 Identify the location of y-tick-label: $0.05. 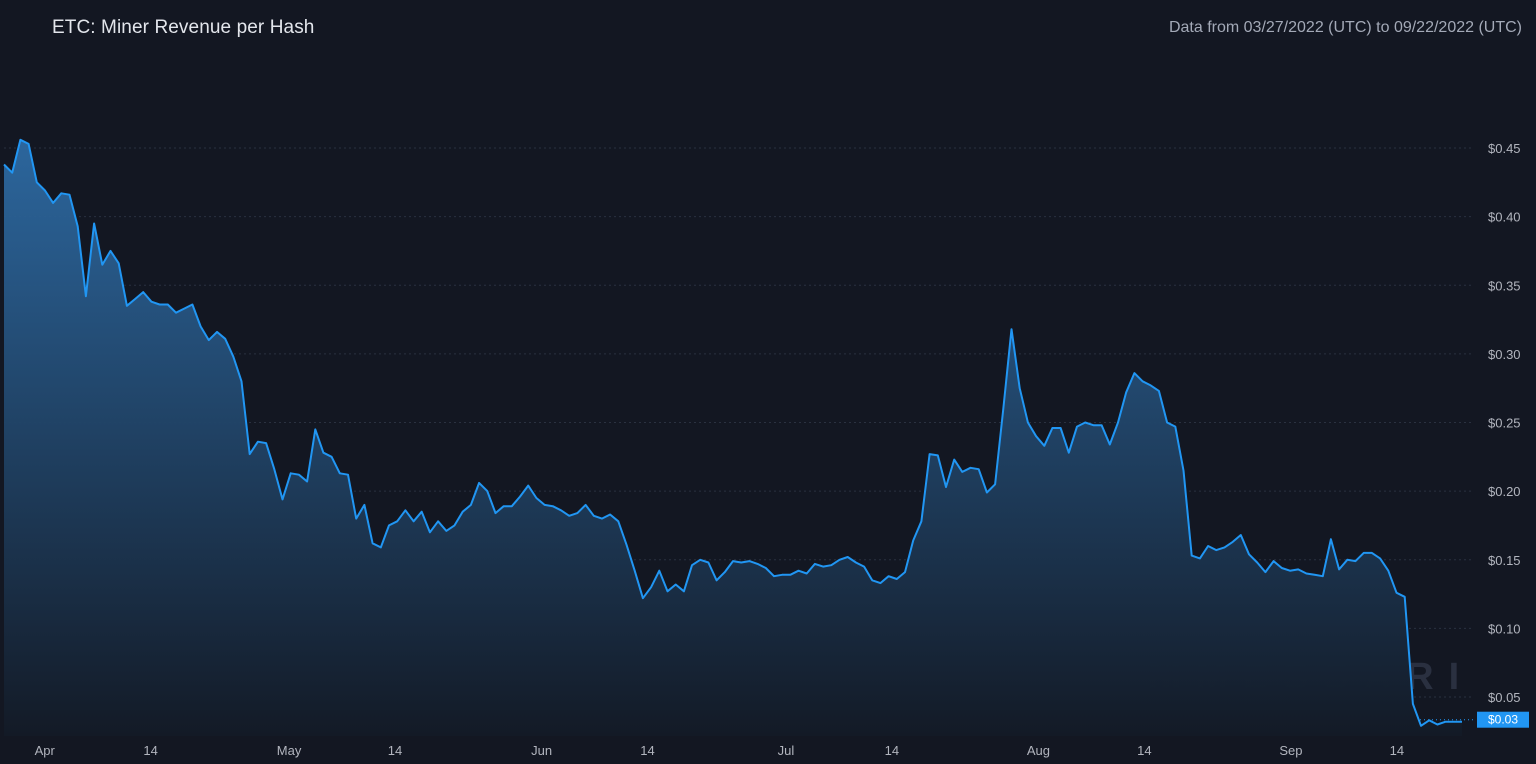
(1504, 697).